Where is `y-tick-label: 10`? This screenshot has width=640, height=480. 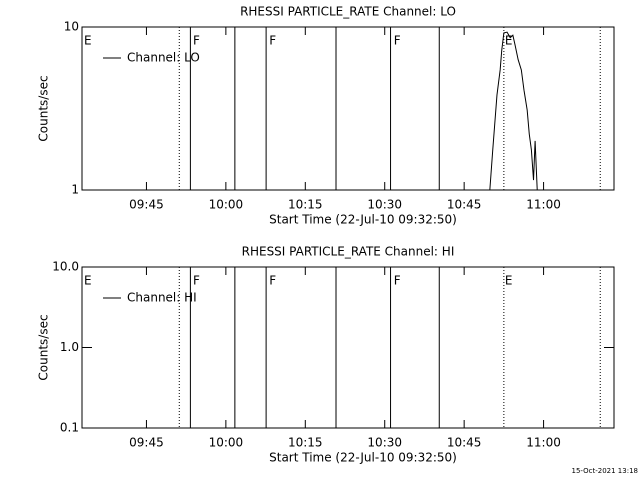 y-tick-label: 10 is located at coordinates (71, 27).